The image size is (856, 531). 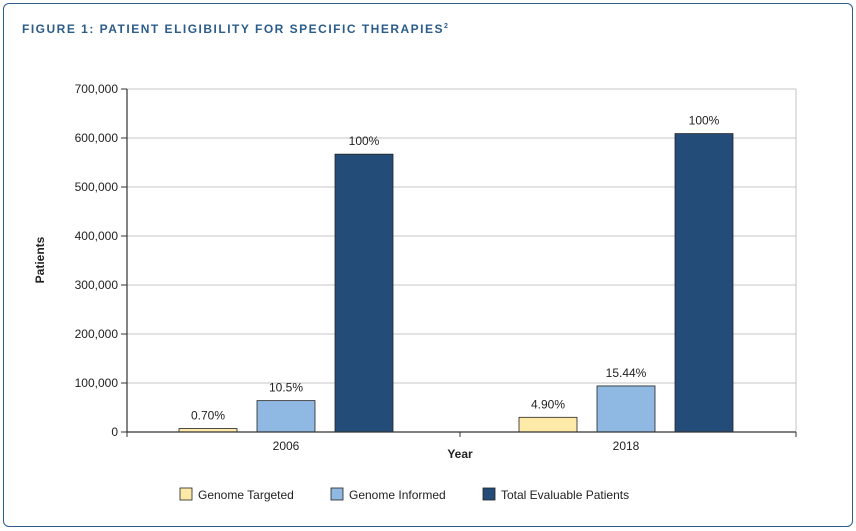 What do you see at coordinates (397, 495) in the screenshot?
I see `legend-label: Genome Informed` at bounding box center [397, 495].